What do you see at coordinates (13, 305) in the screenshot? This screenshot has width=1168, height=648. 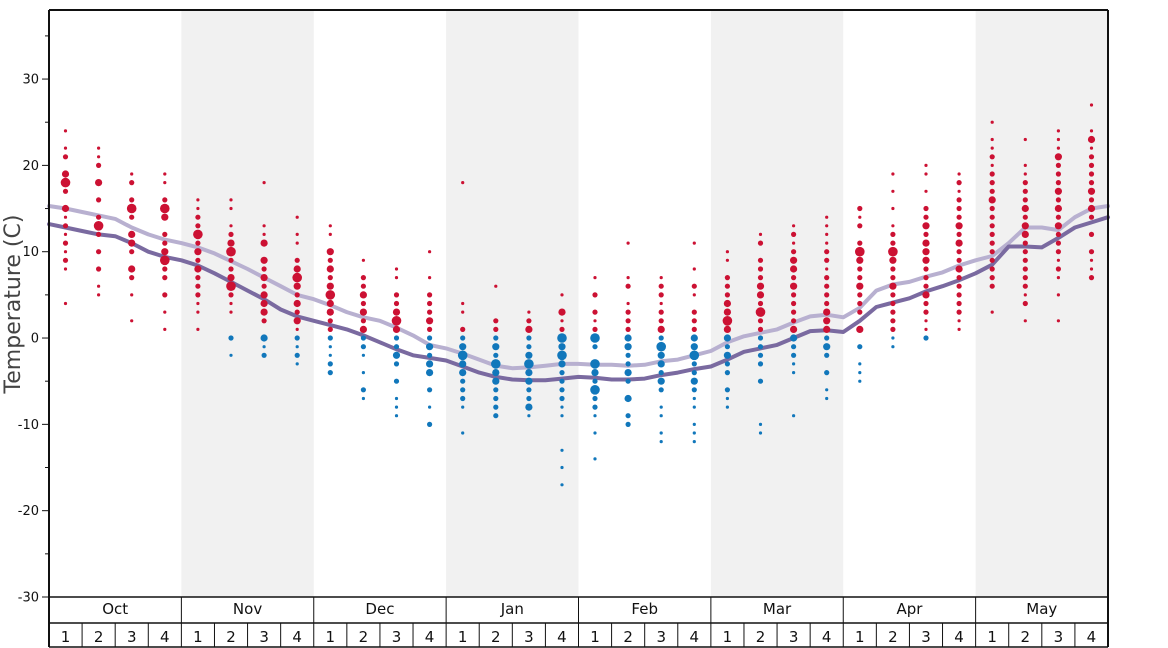 I see `y-axis-label: Temperature (C)` at bounding box center [13, 305].